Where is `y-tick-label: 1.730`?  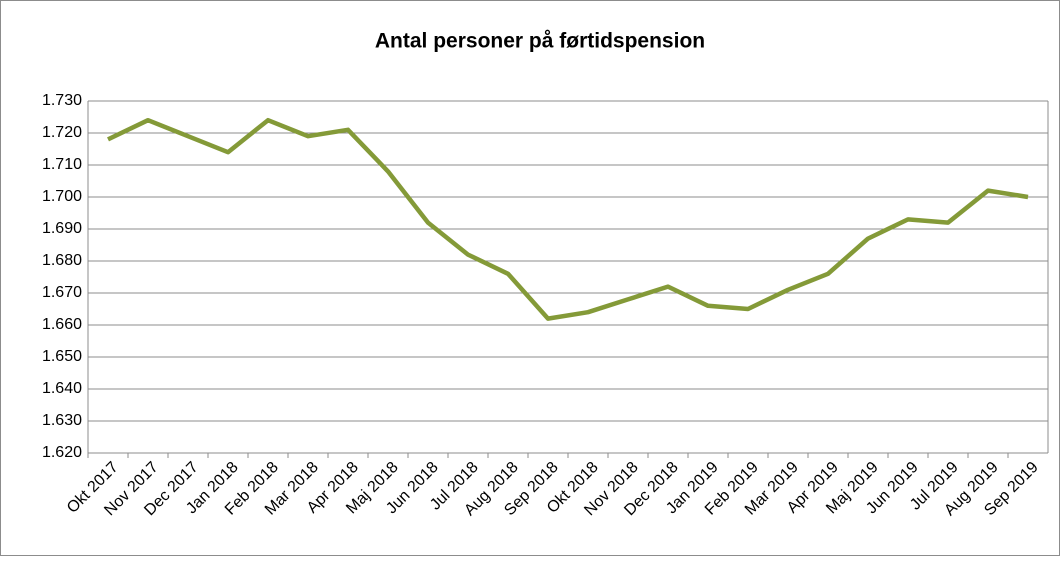
y-tick-label: 1.730 is located at coordinates (62, 100).